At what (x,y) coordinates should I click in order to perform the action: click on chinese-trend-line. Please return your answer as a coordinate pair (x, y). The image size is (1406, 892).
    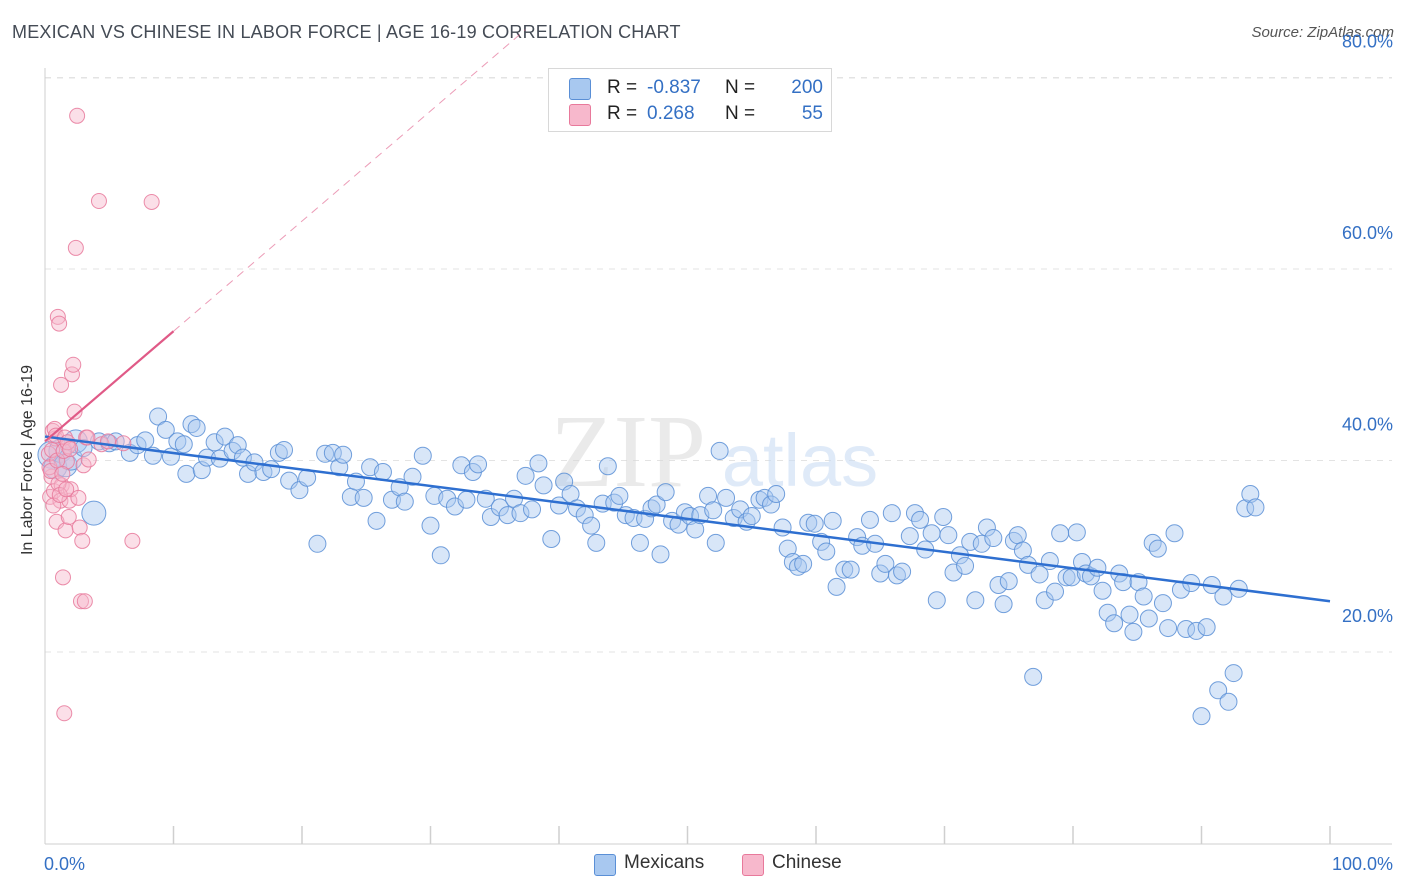
    Looking at the image, I should click on (109, 386).